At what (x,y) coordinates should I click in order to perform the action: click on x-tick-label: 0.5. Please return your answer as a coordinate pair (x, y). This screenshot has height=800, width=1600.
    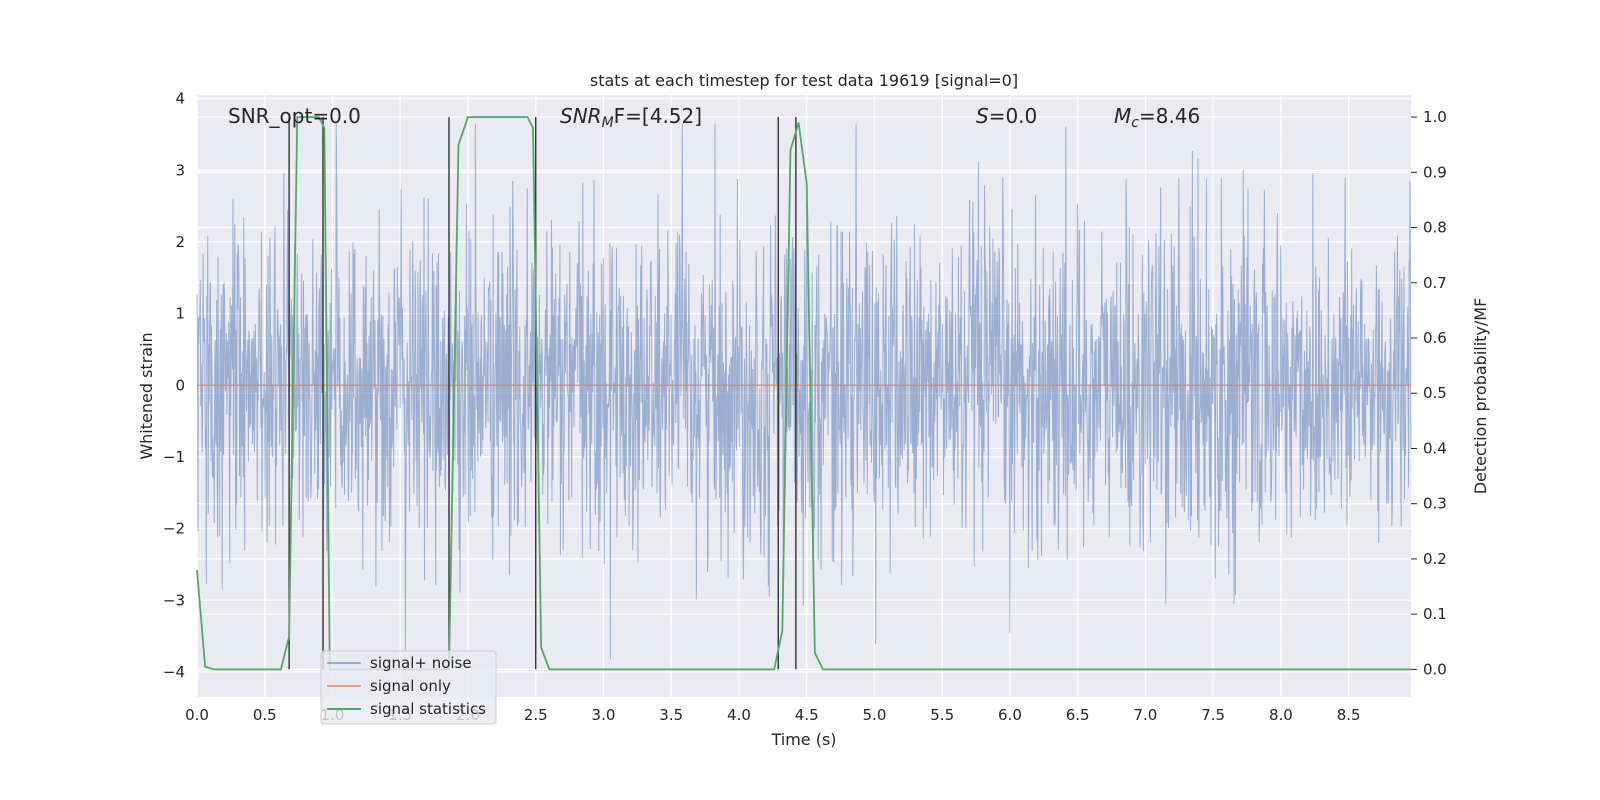
    Looking at the image, I should click on (265, 715).